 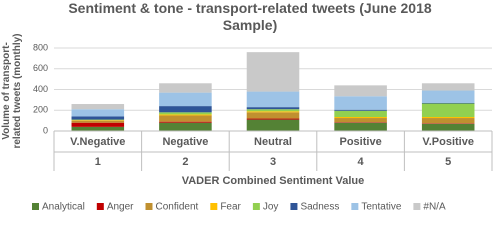 I want to click on x-tick-code: 2, so click(x=185, y=162).